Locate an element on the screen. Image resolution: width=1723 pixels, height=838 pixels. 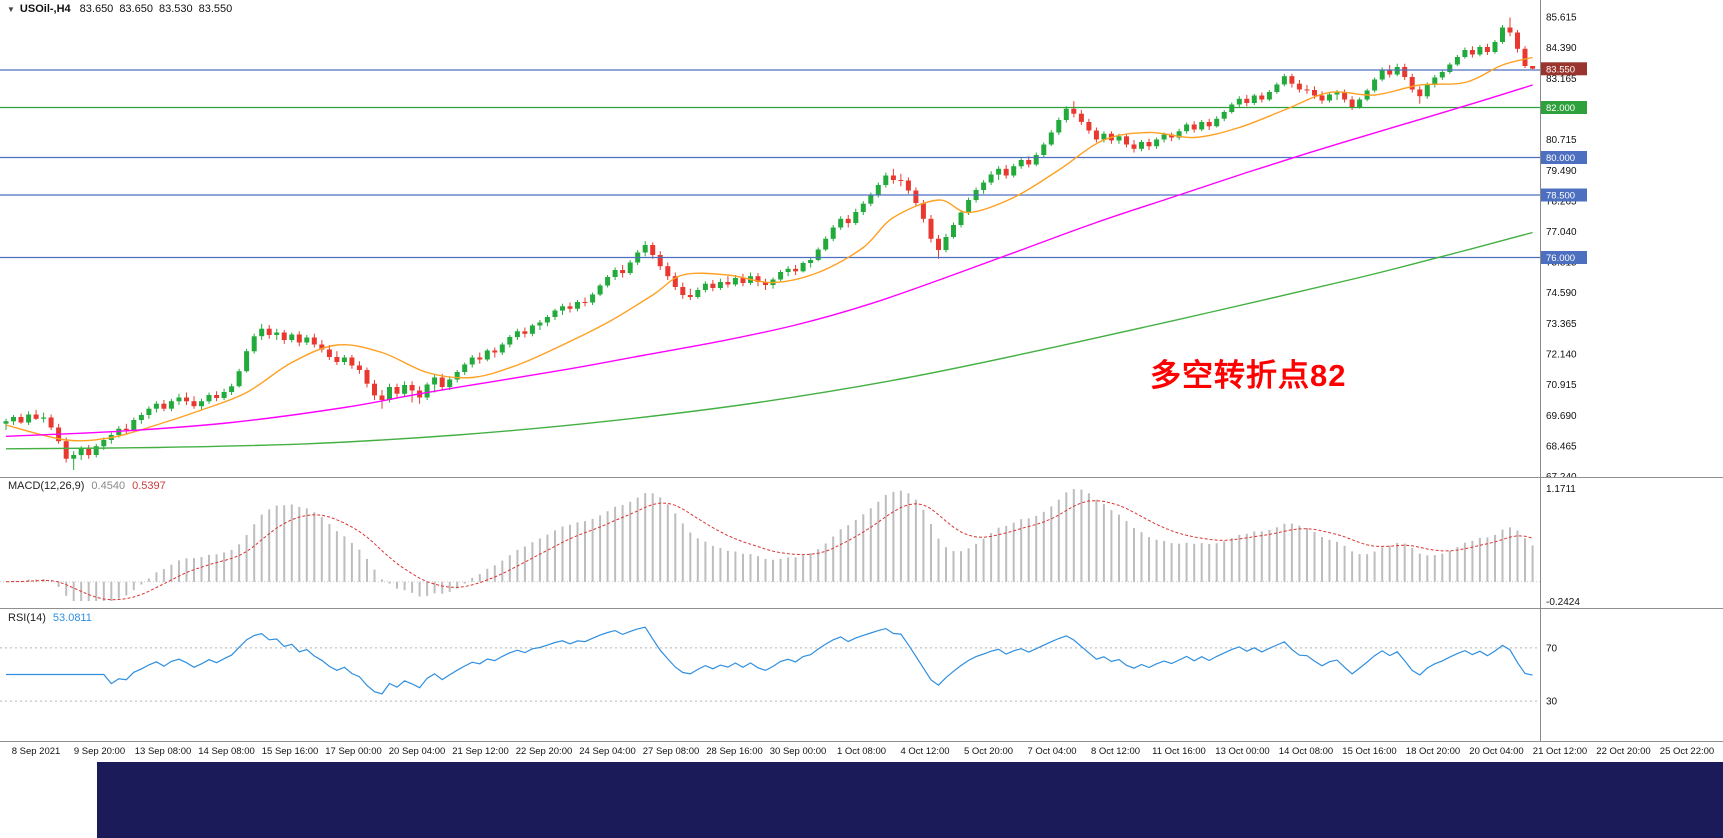
time-label: 21 Sep 12:00 is located at coordinates (480, 751).